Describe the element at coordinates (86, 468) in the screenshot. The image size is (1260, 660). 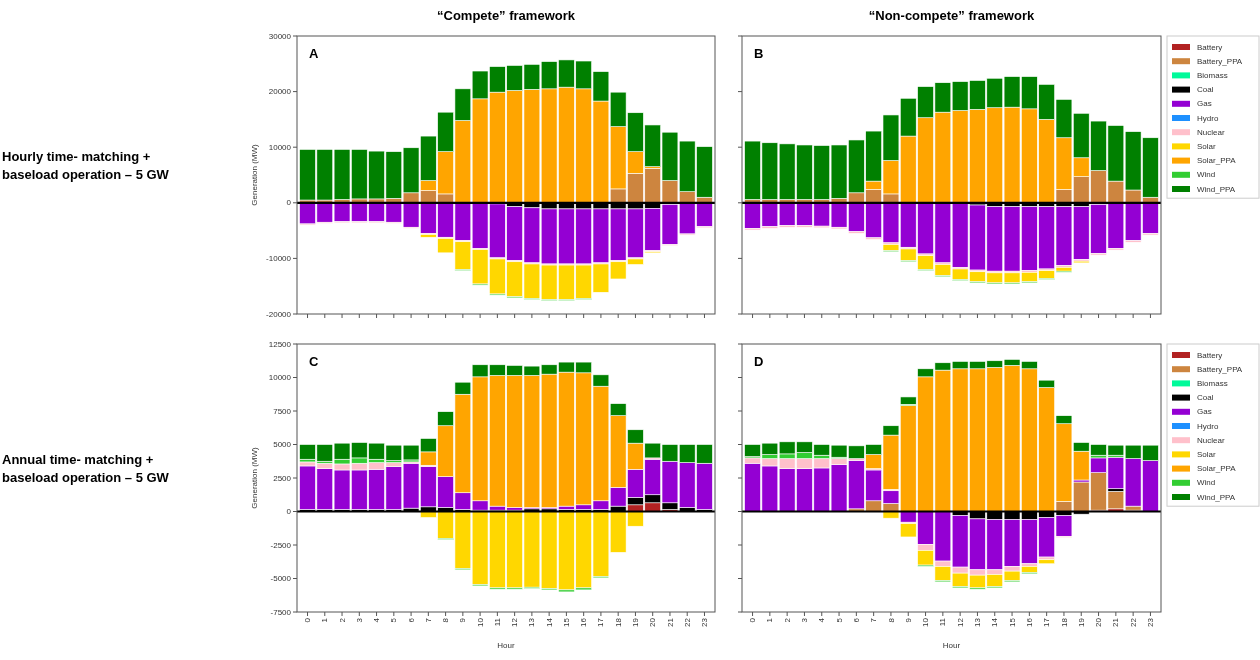
I see `text: Annual time- matching + baseload operation – 5 GW` at that location.